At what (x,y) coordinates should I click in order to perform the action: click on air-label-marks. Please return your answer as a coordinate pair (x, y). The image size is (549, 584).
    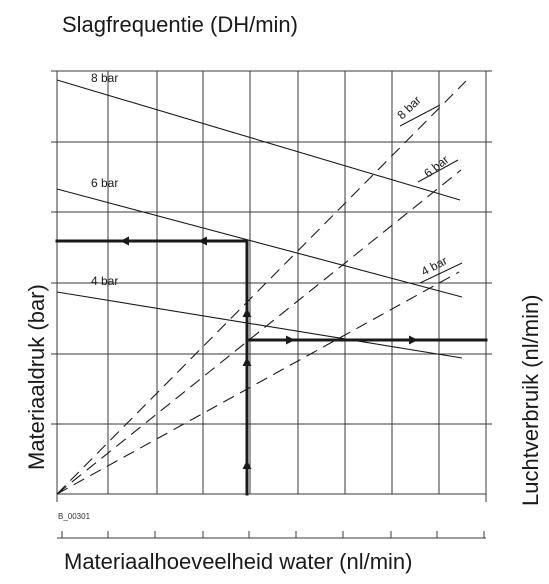
    Looking at the image, I should click on (431, 194).